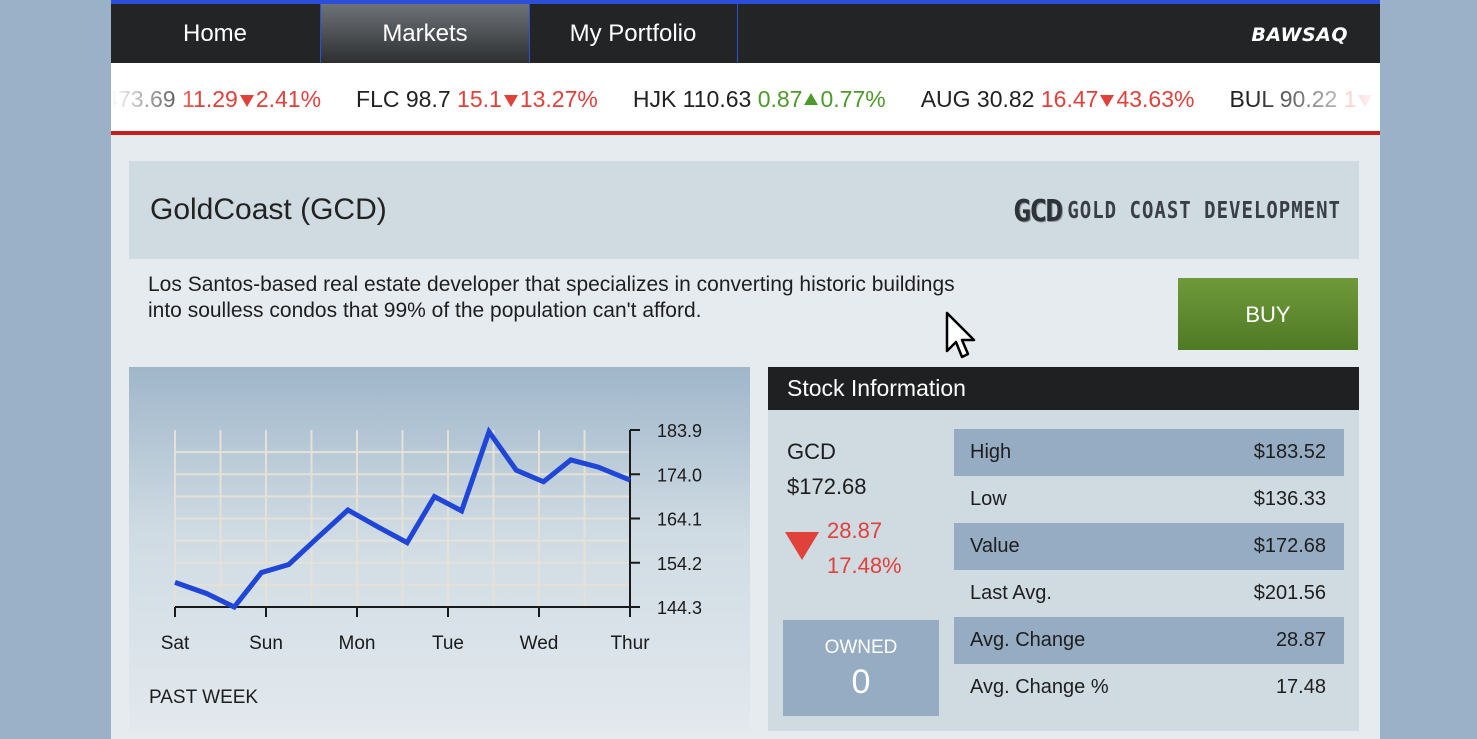  I want to click on stat-row-value: Value $172.68, so click(1149, 546).